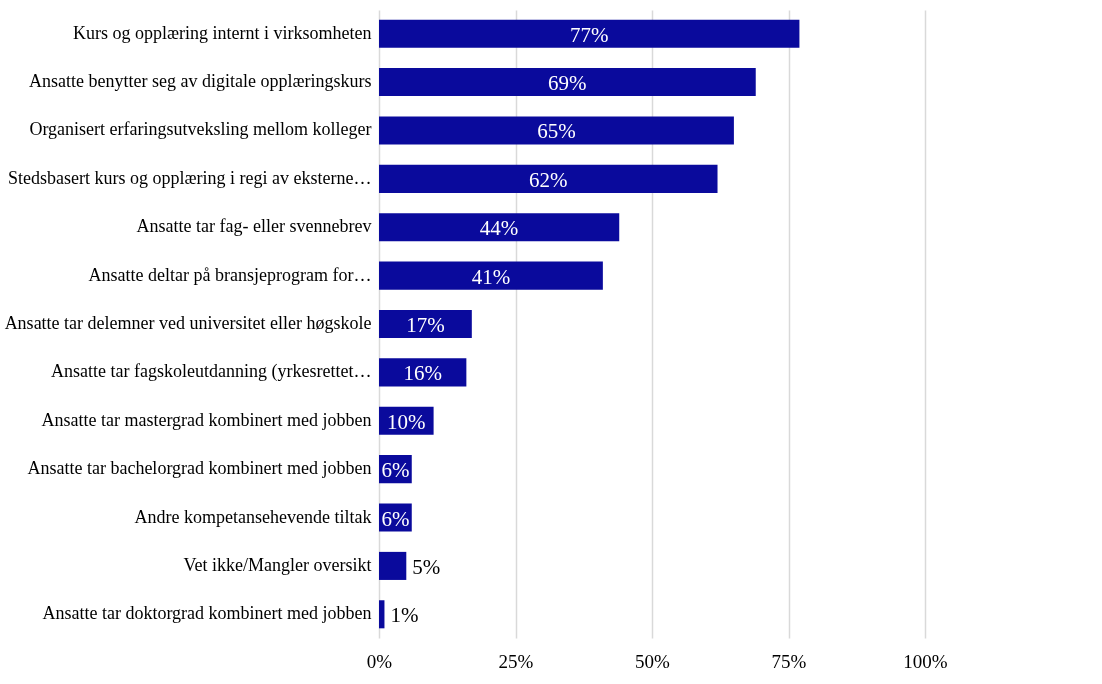 The image size is (1102, 684). Describe the element at coordinates (789, 661) in the screenshot. I see `x-tick-label: 75%` at that location.